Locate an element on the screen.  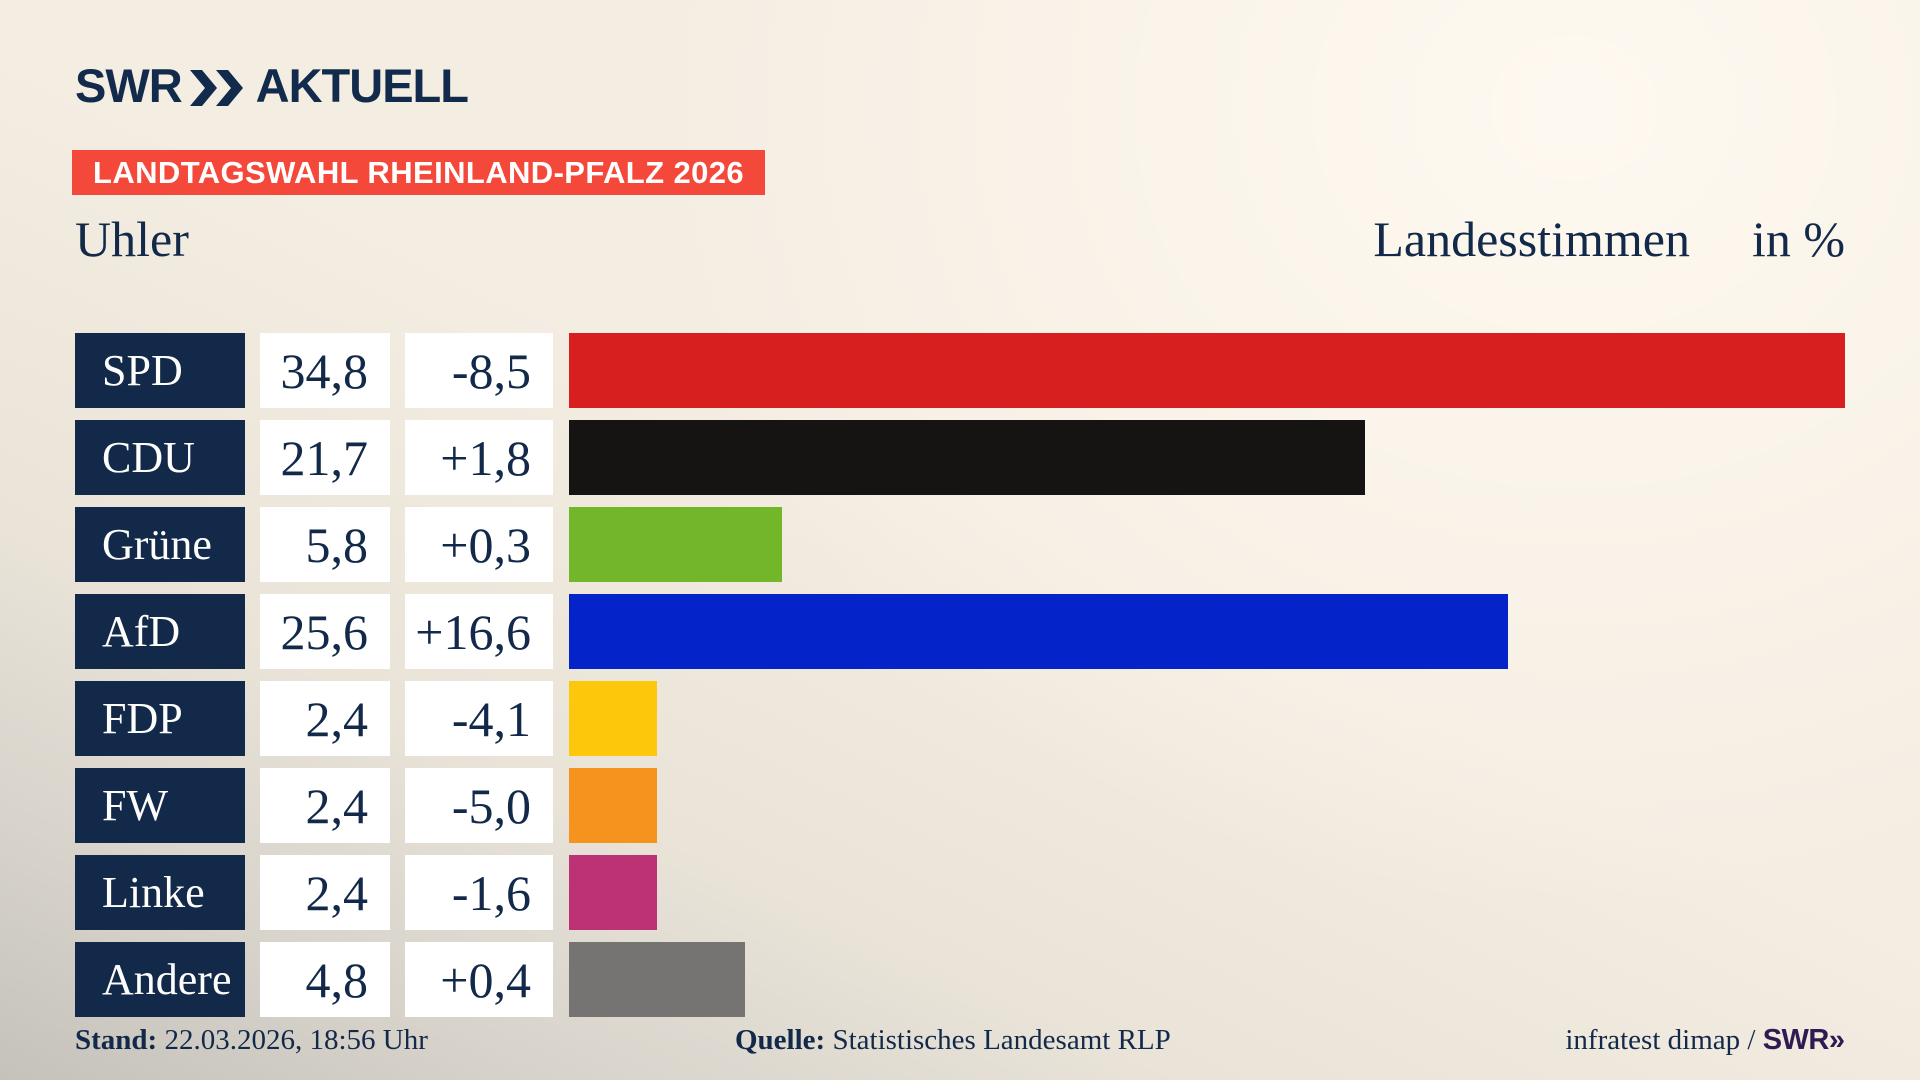
footer: Stand: 22.03.2026, 18:56 Uhr Quelle is located at coordinates (960, 1044).